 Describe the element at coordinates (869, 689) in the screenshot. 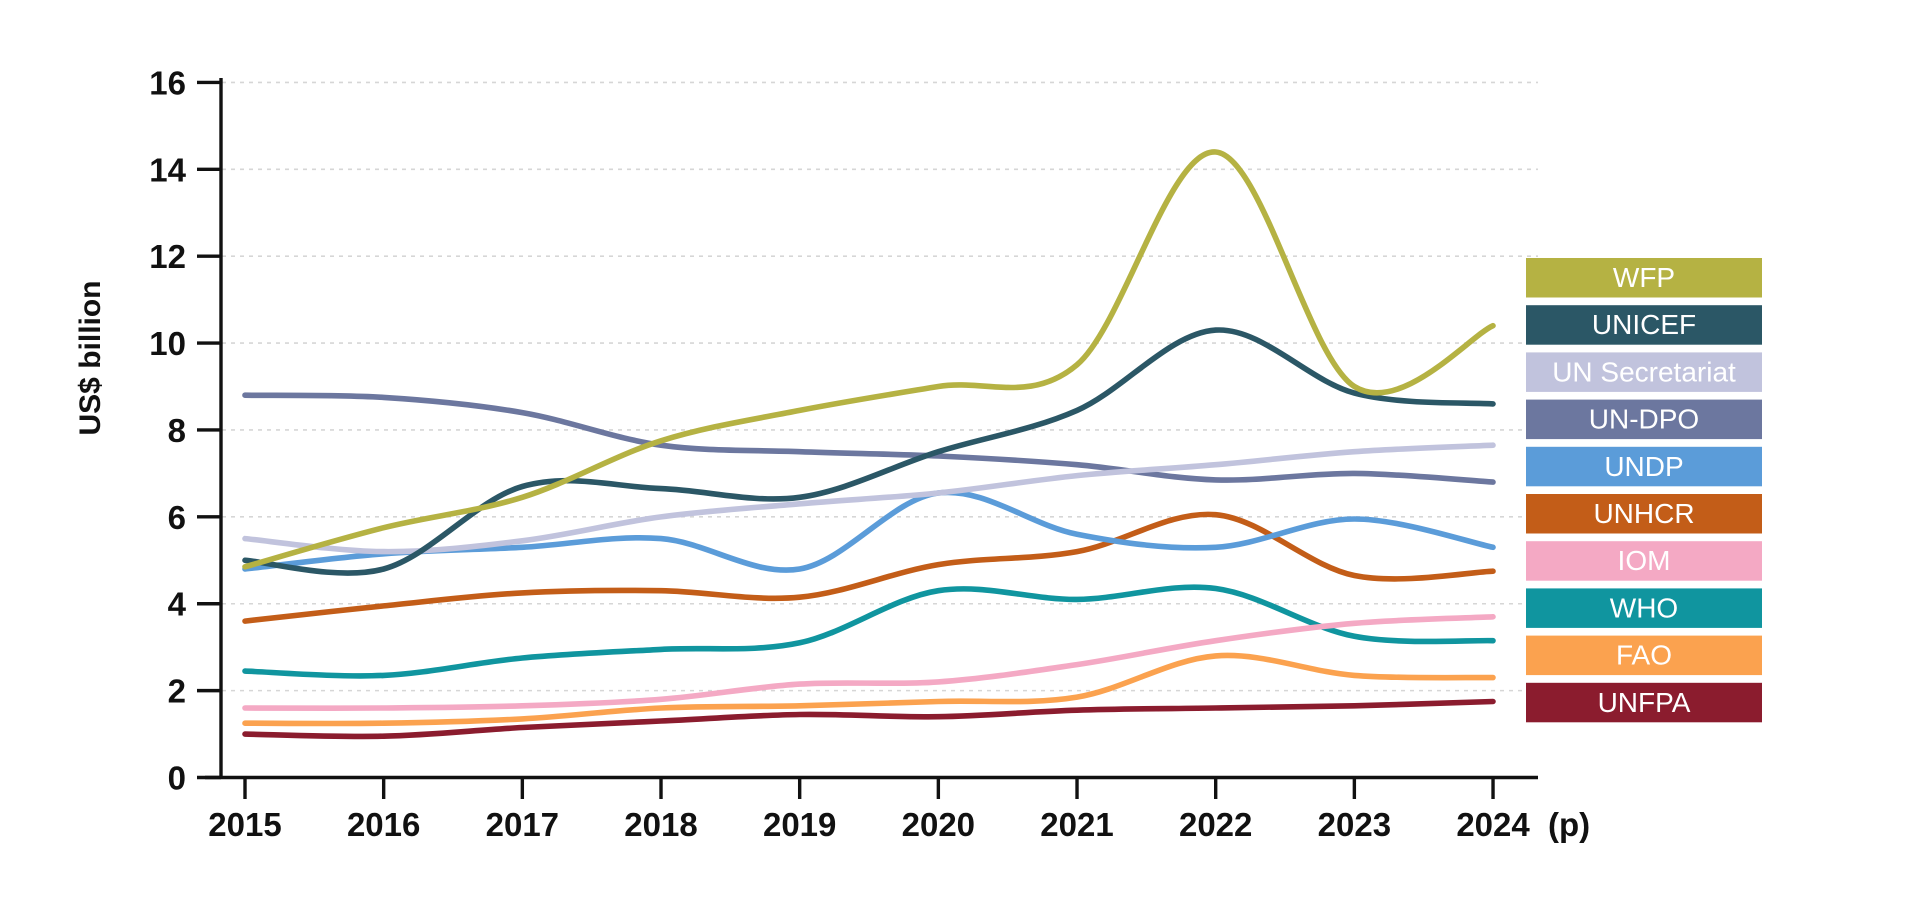

I see `series-line-fao` at that location.